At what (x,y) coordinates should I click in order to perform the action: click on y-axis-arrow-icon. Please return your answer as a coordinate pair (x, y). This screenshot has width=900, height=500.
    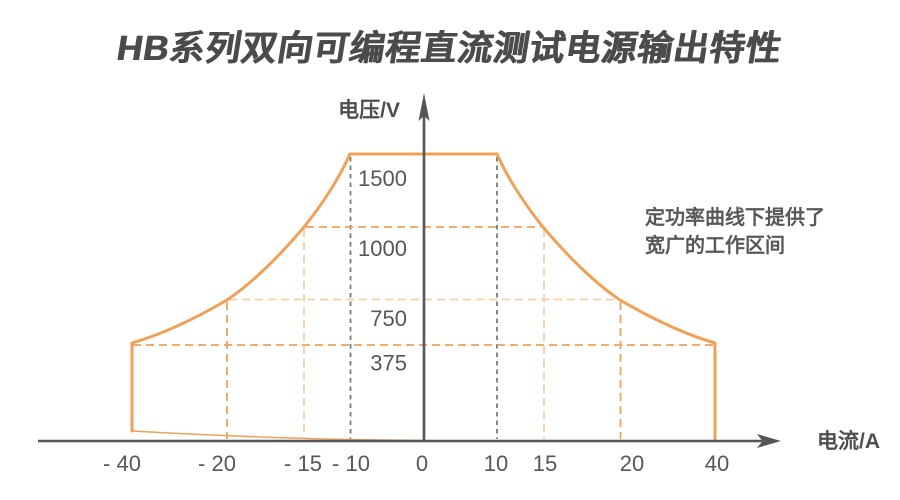
    Looking at the image, I should click on (424, 107).